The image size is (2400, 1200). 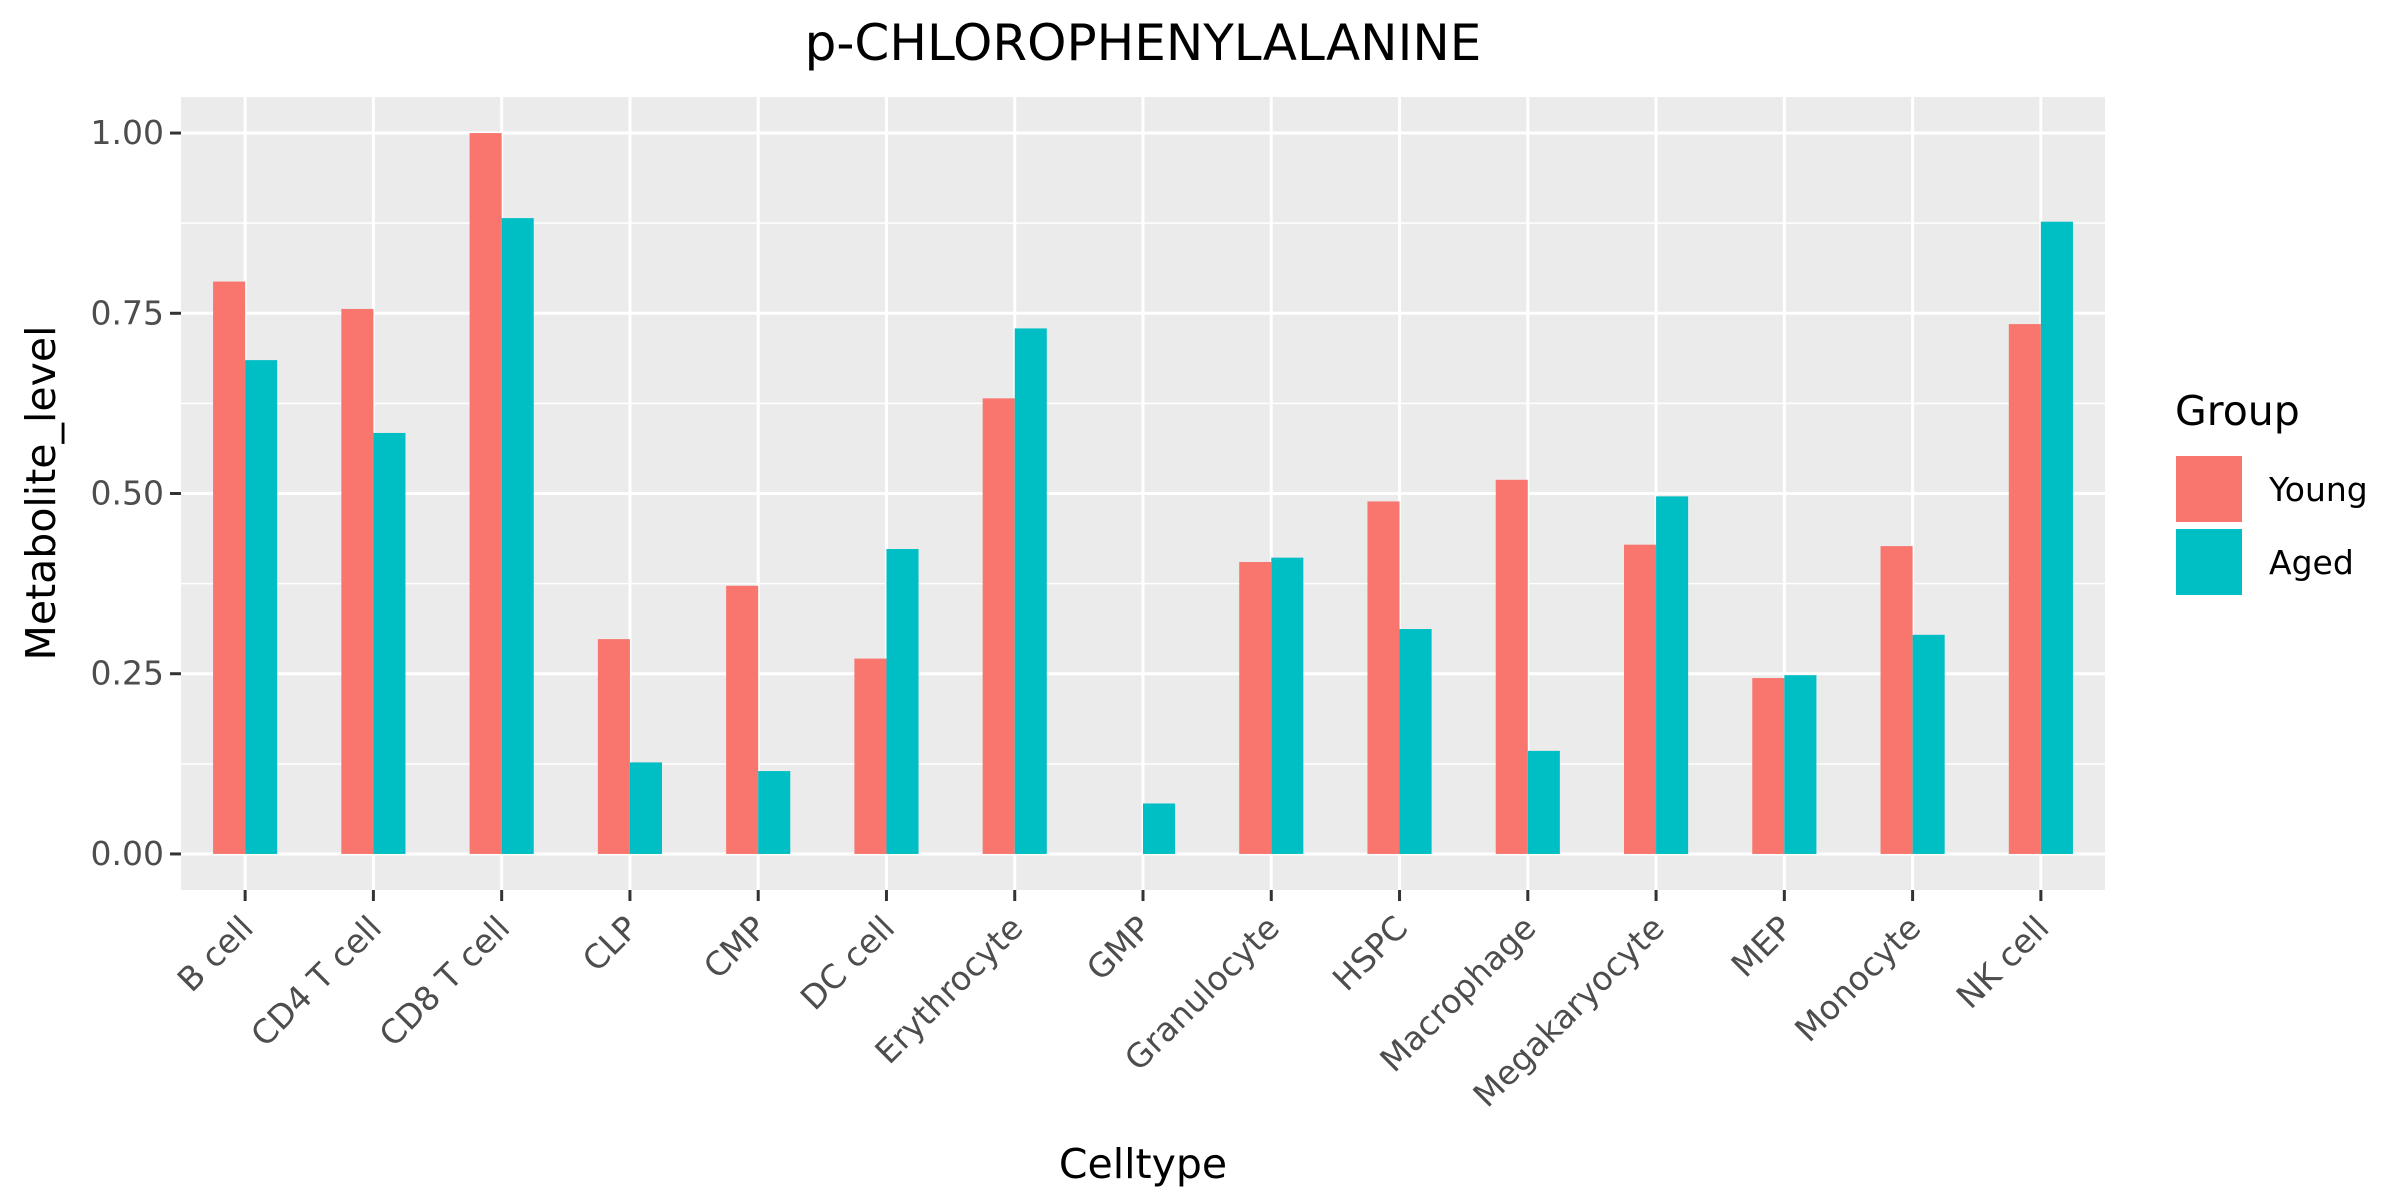 What do you see at coordinates (316, 981) in the screenshot?
I see `x-tick-label: CD4 T cell` at bounding box center [316, 981].